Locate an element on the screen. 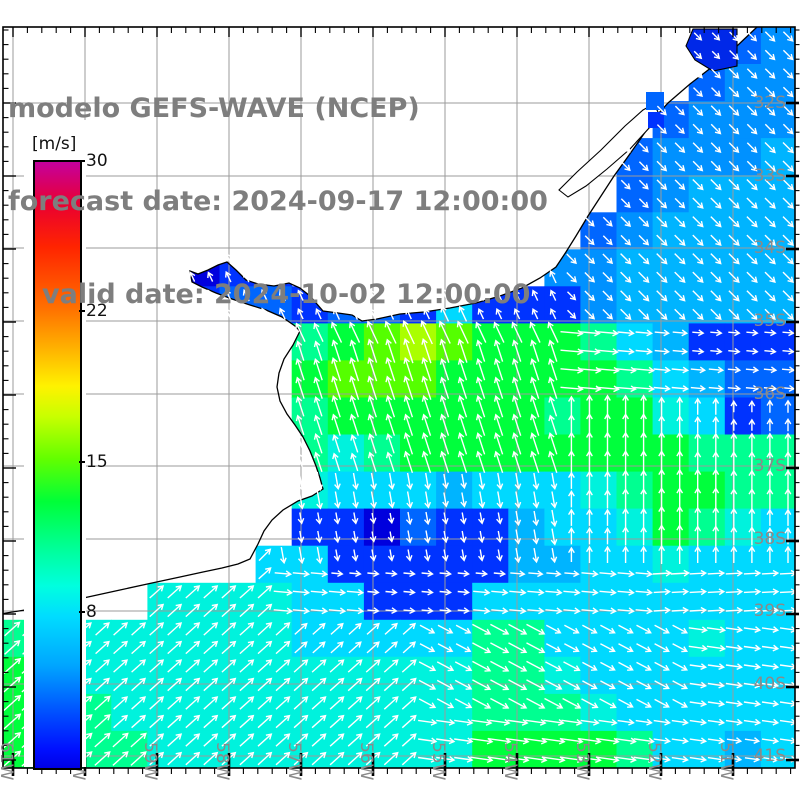 The width and height of the screenshot is (800, 800). colorbar-unit-label: [m/s] is located at coordinates (54, 144).